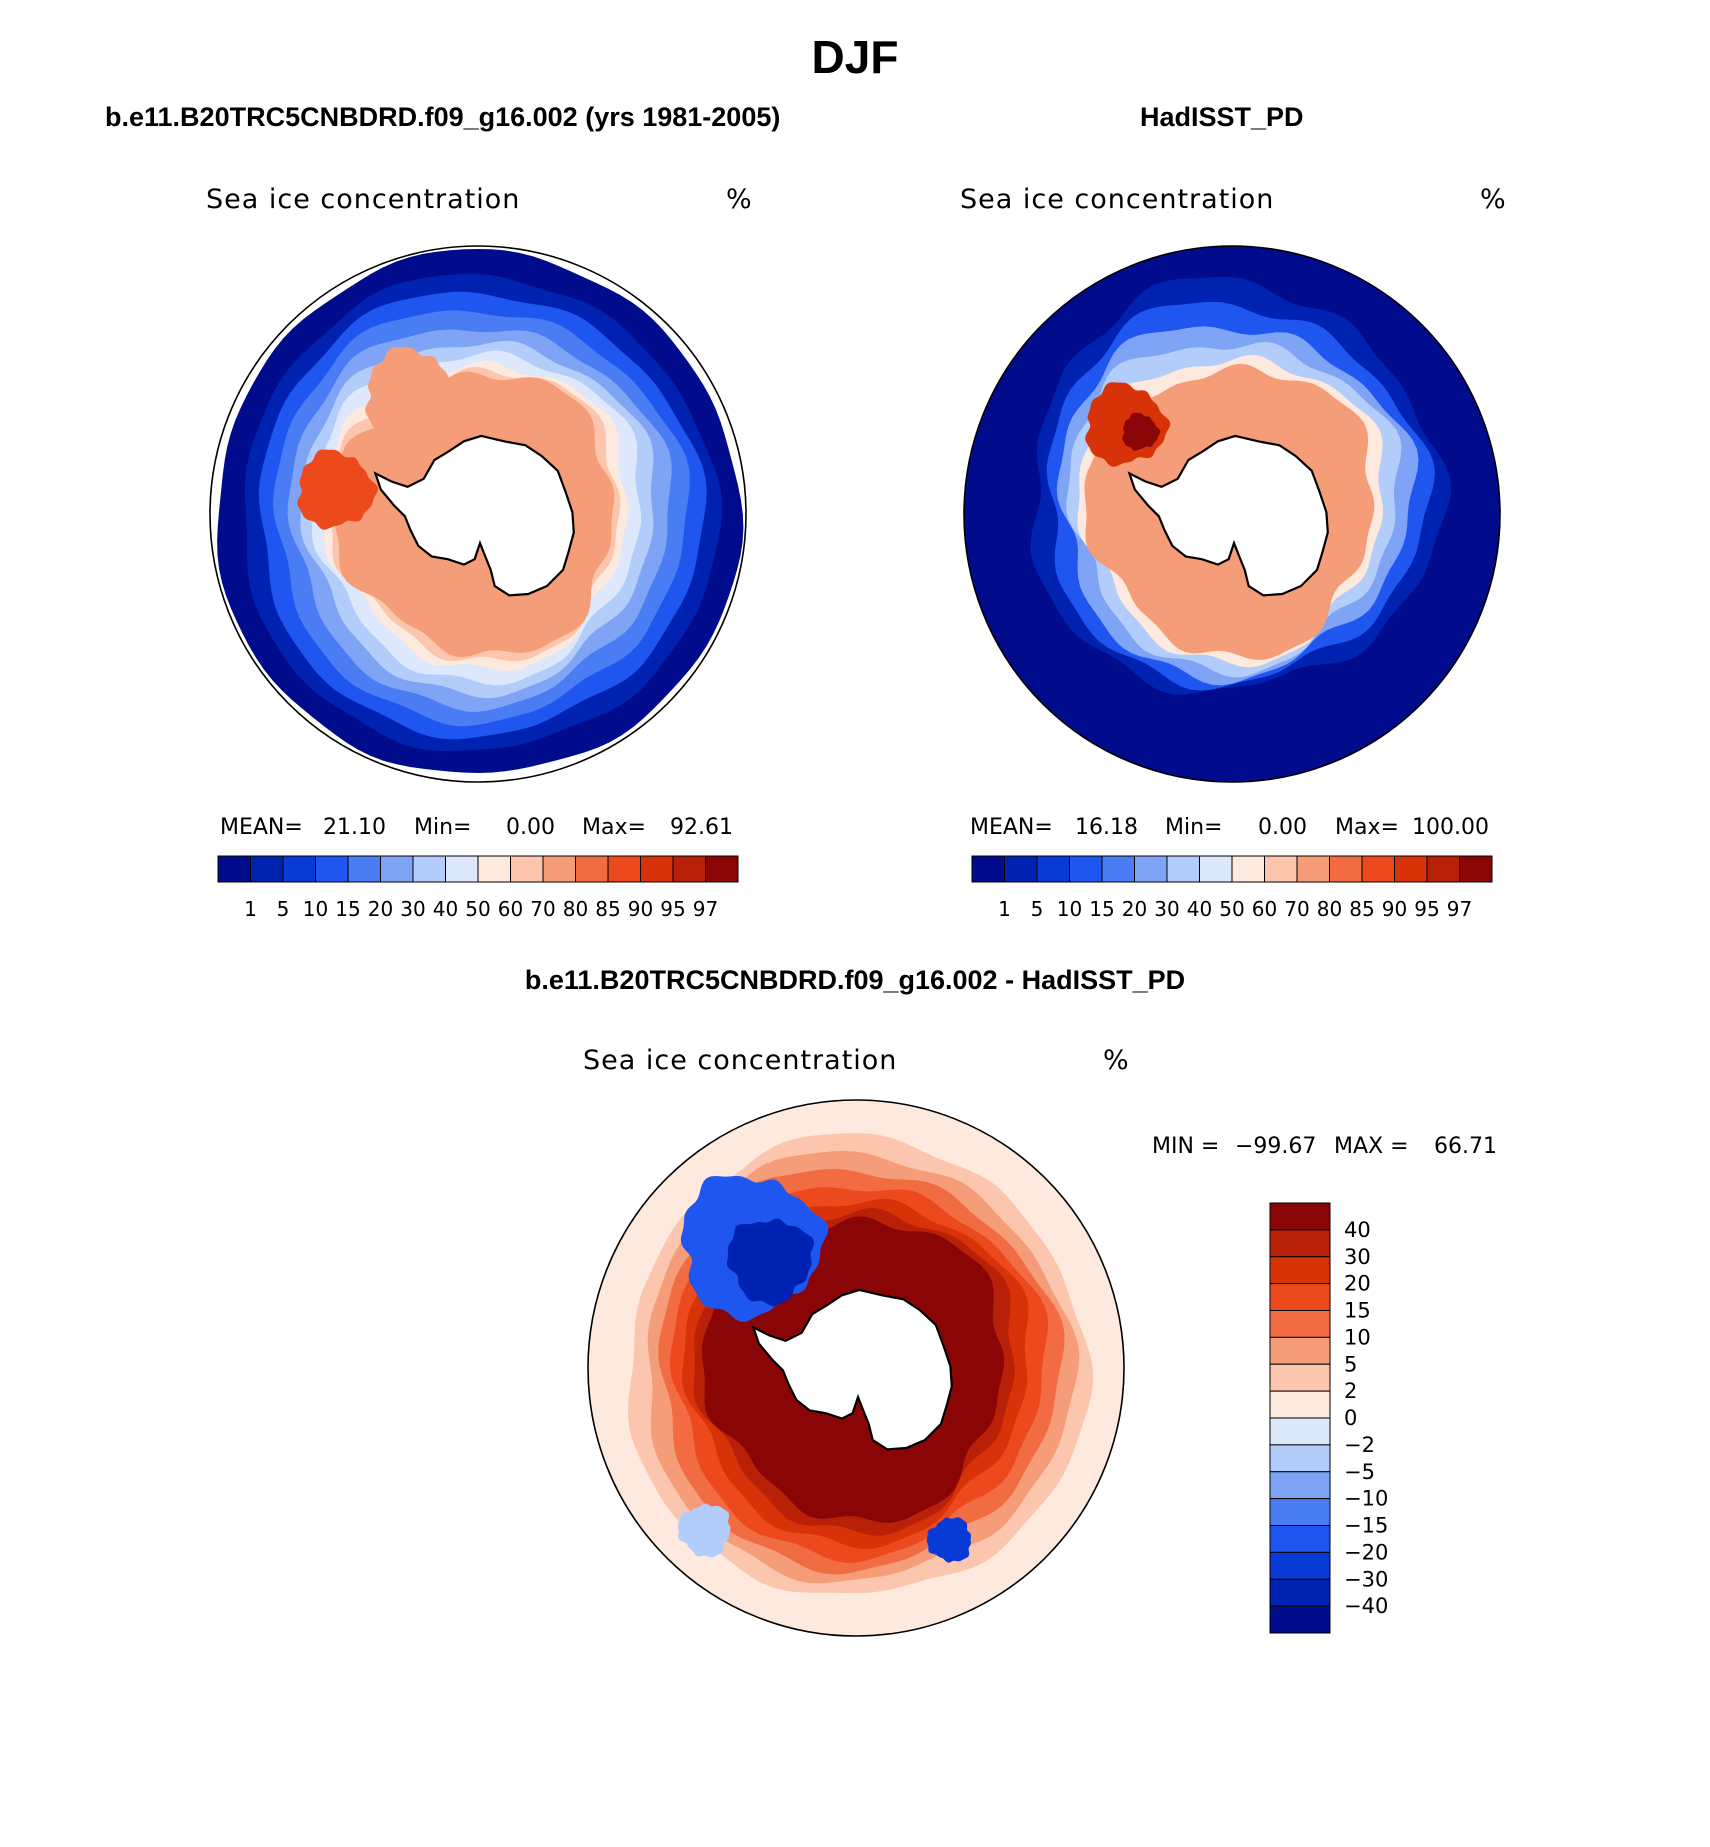 The image size is (1710, 1847). I want to click on colorbar-tick-label: −5, so click(1359, 1472).